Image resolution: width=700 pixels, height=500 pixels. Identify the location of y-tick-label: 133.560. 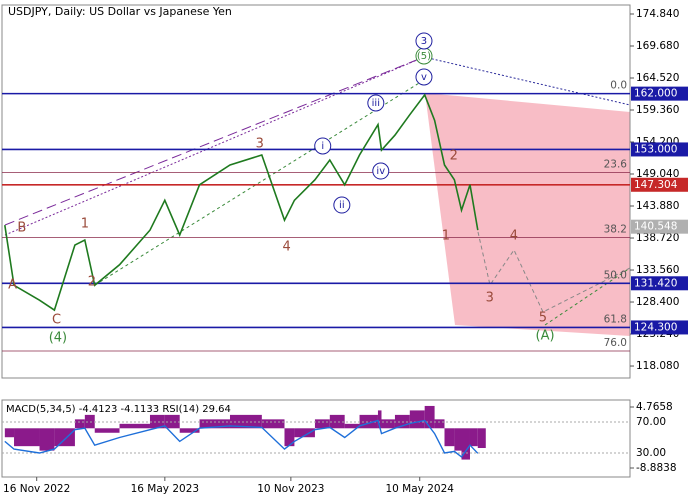
(657, 270).